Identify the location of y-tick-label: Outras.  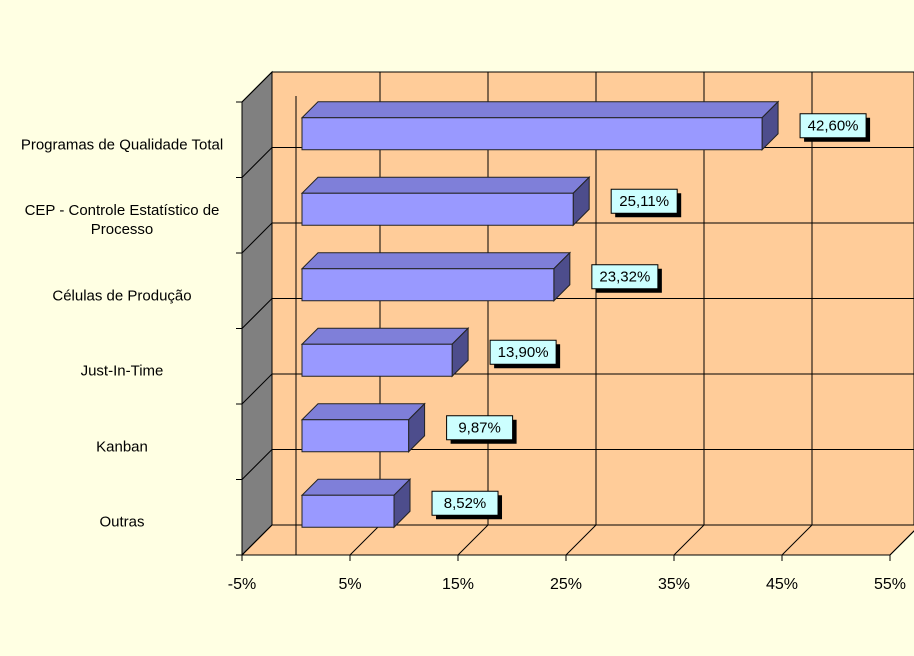
(122, 522).